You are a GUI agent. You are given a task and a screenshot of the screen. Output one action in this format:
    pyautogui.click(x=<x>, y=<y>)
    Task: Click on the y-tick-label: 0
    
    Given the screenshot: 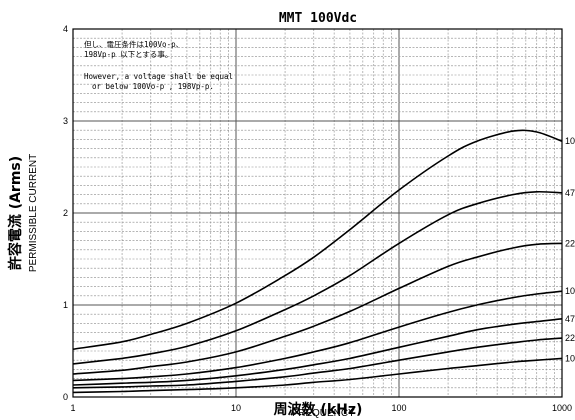 What is the action you would take?
    pyautogui.click(x=65, y=397)
    